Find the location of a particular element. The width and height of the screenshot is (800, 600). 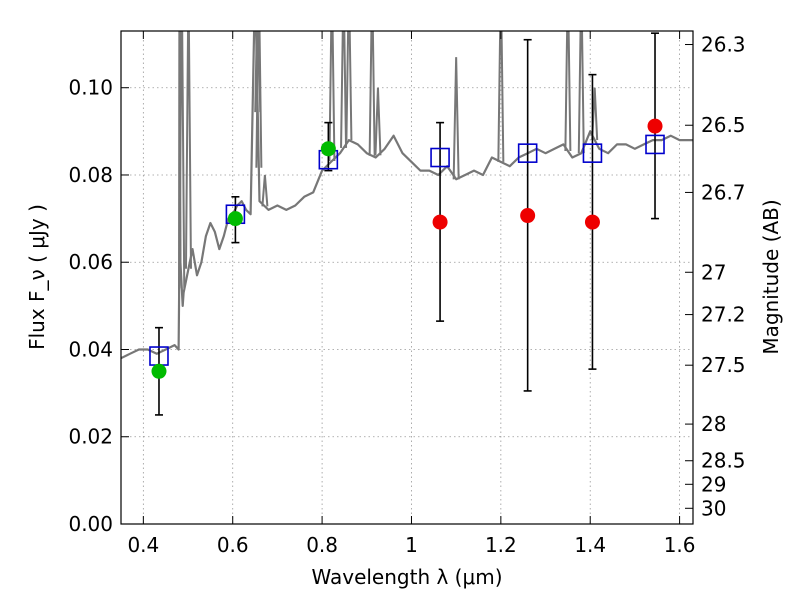

right-tick-label: 28.5 is located at coordinates (723, 461).